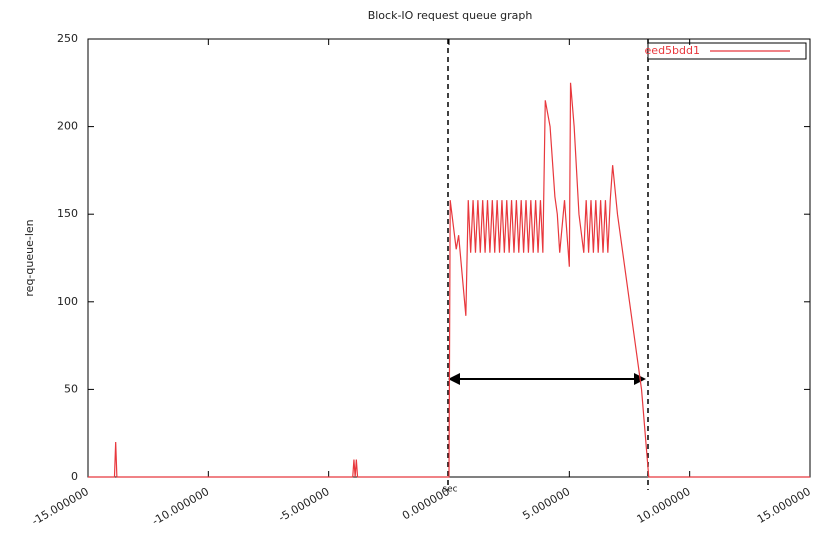  What do you see at coordinates (67, 126) in the screenshot?
I see `y-tick-label: 200` at bounding box center [67, 126].